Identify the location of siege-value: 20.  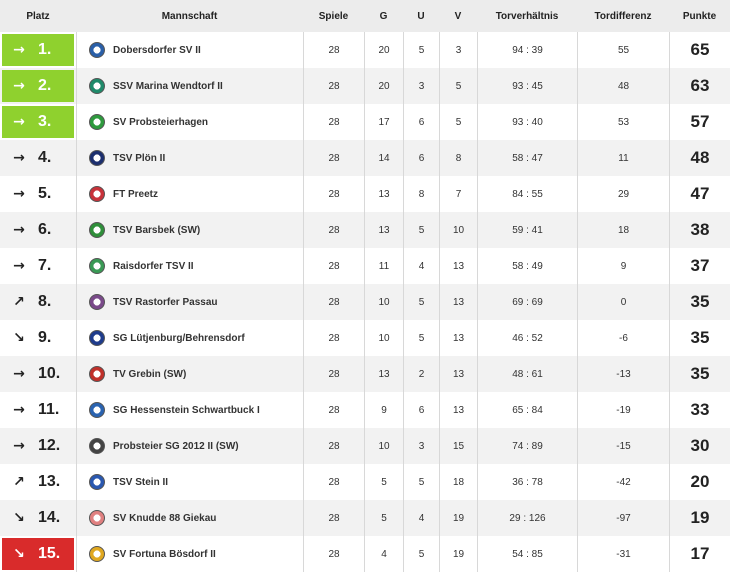
(383, 86).